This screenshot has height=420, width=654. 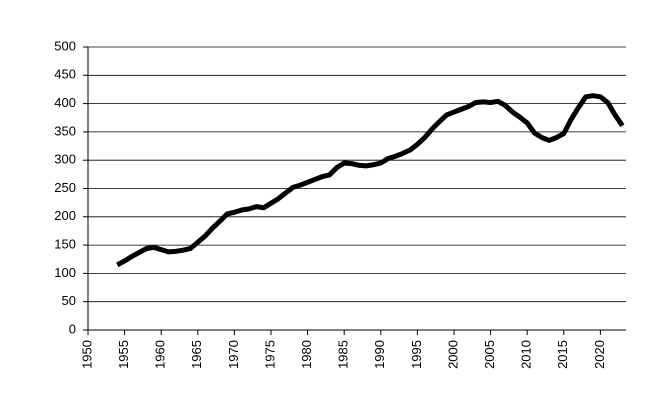 What do you see at coordinates (160, 354) in the screenshot?
I see `x-tick-label: 1960` at bounding box center [160, 354].